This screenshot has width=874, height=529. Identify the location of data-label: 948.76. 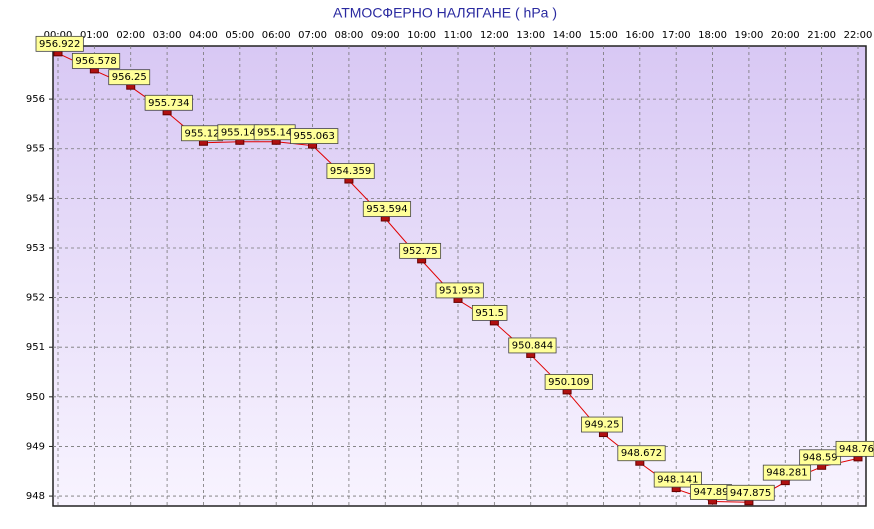
(856, 449).